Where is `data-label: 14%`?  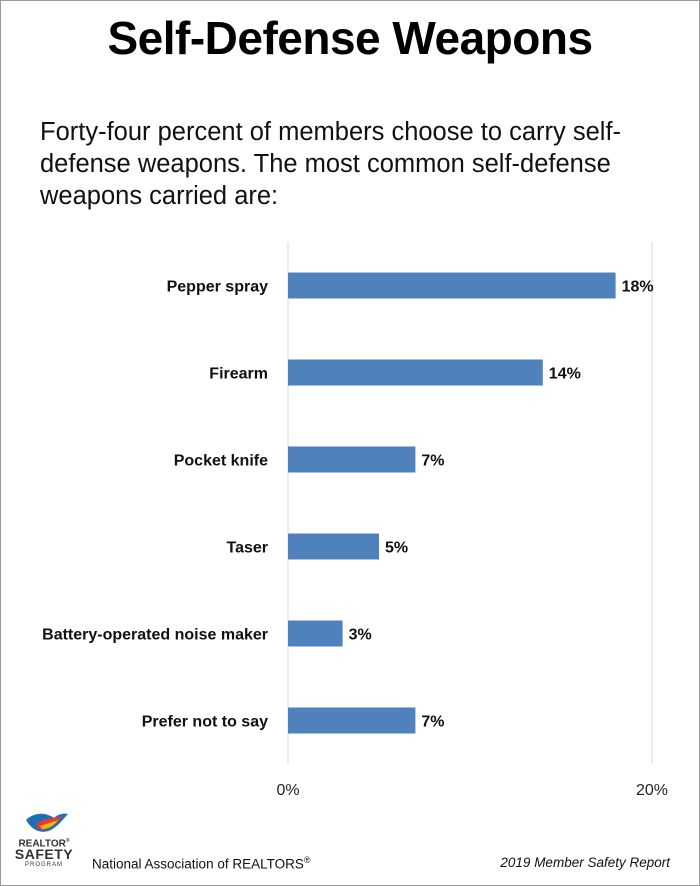
data-label: 14% is located at coordinates (565, 374).